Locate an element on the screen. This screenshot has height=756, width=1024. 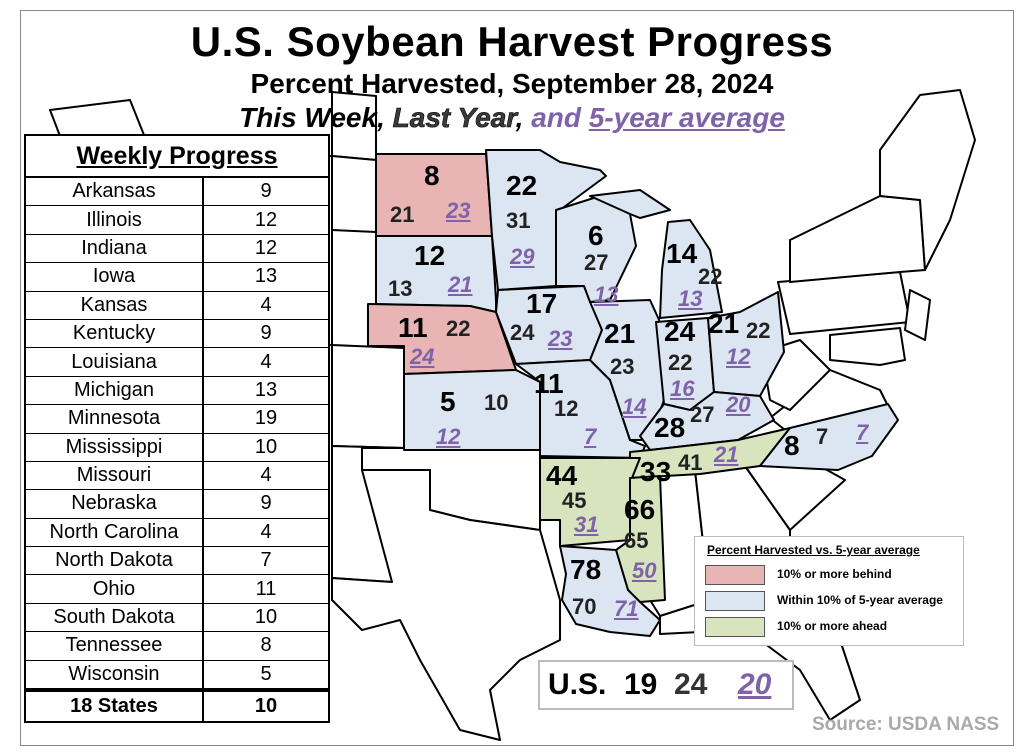
table-row: Tennessee 8 is located at coordinates (177, 646).